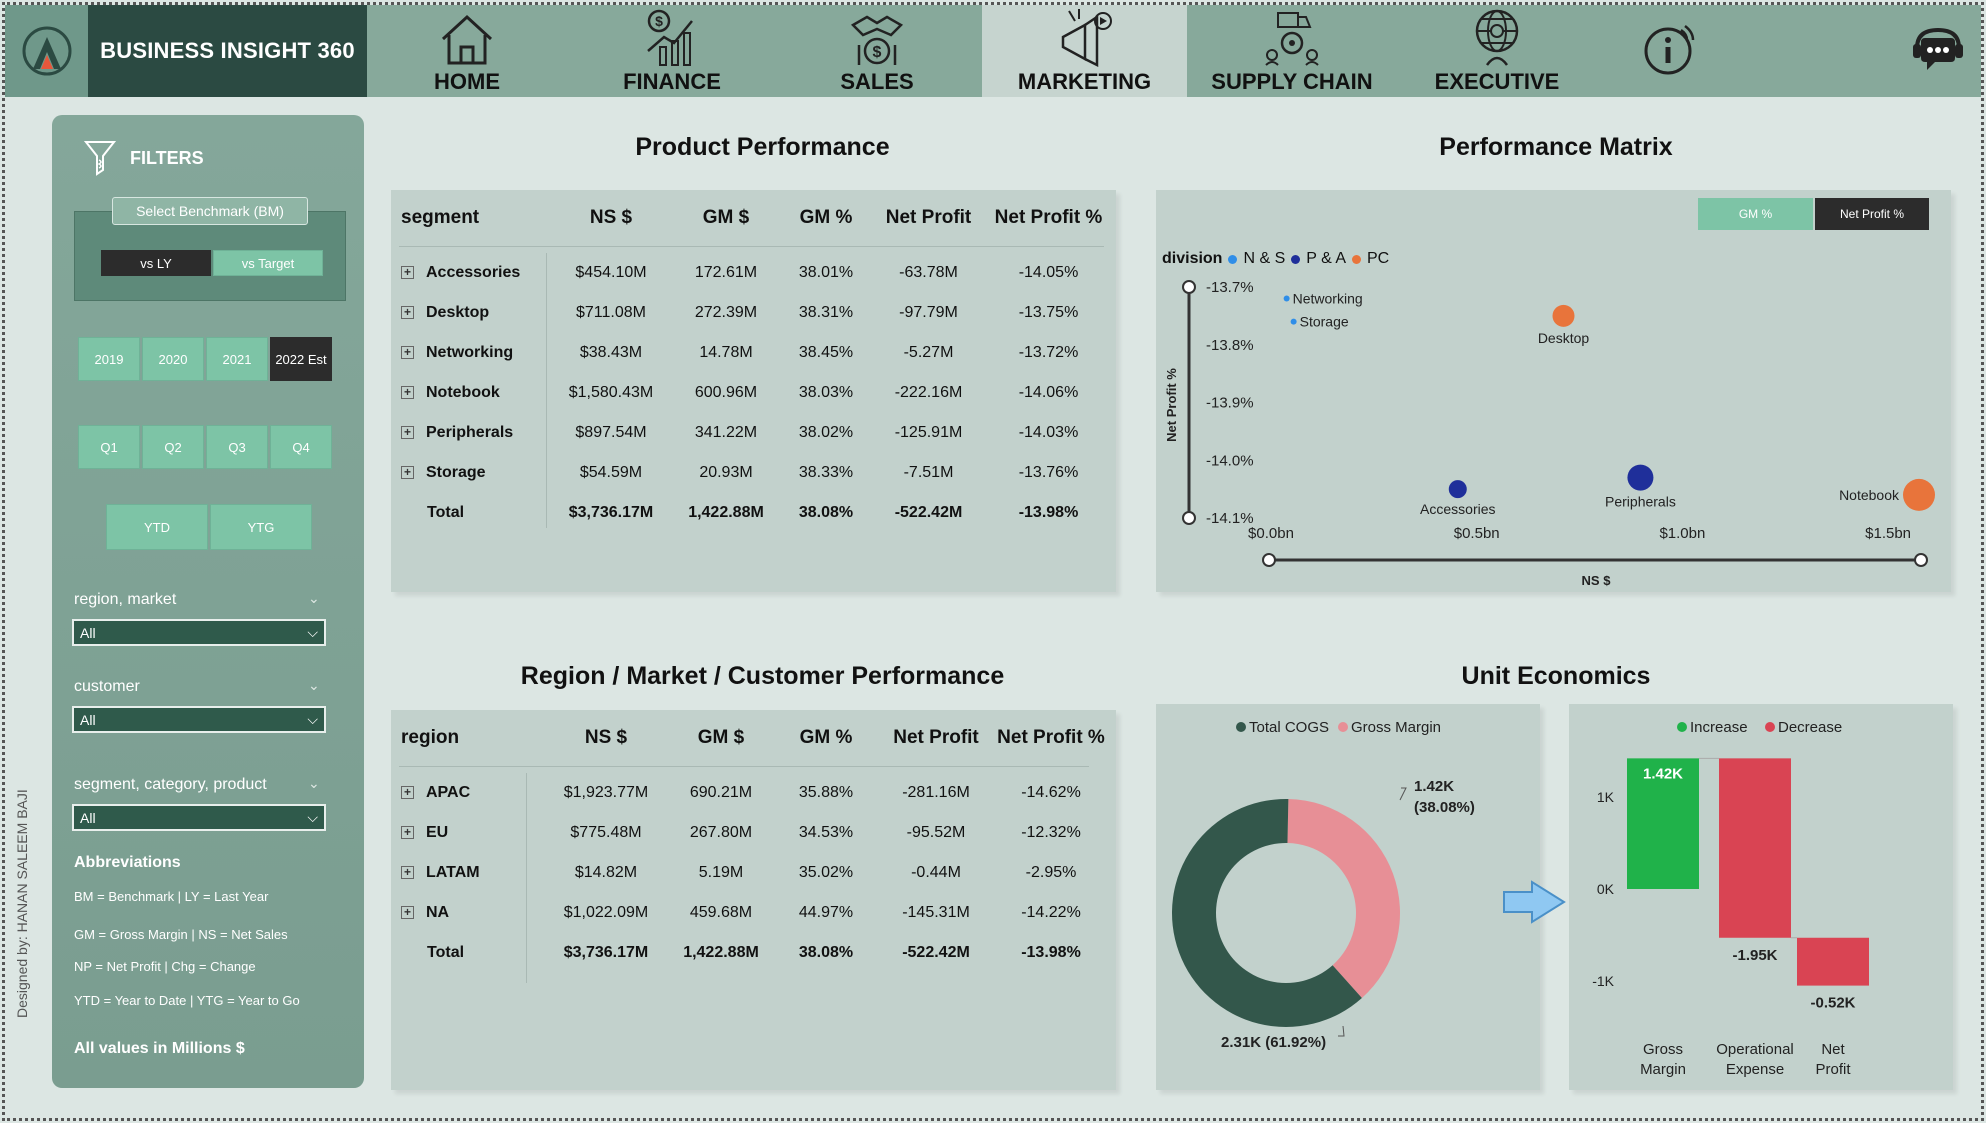 The image size is (1986, 1123). Describe the element at coordinates (171, 896) in the screenshot. I see `abbreviation-line: BM = Benchmark | LY = Last Year` at that location.